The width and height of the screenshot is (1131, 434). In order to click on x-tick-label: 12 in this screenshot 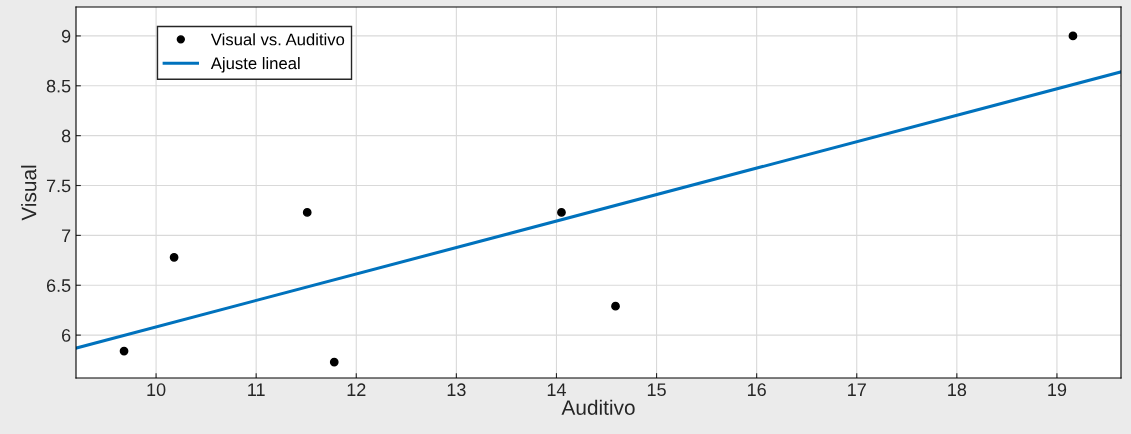, I will do `click(356, 389)`.